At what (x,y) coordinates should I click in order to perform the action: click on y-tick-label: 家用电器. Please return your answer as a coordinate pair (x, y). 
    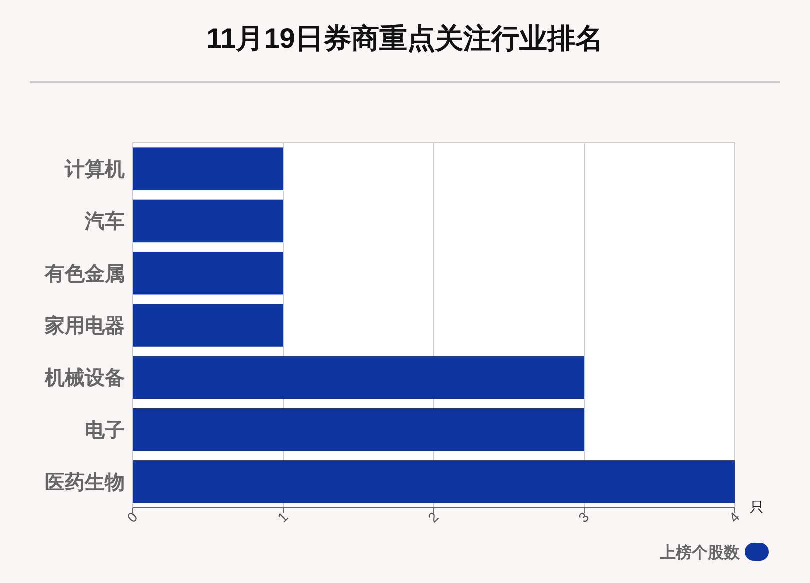
    Looking at the image, I should click on (84, 326).